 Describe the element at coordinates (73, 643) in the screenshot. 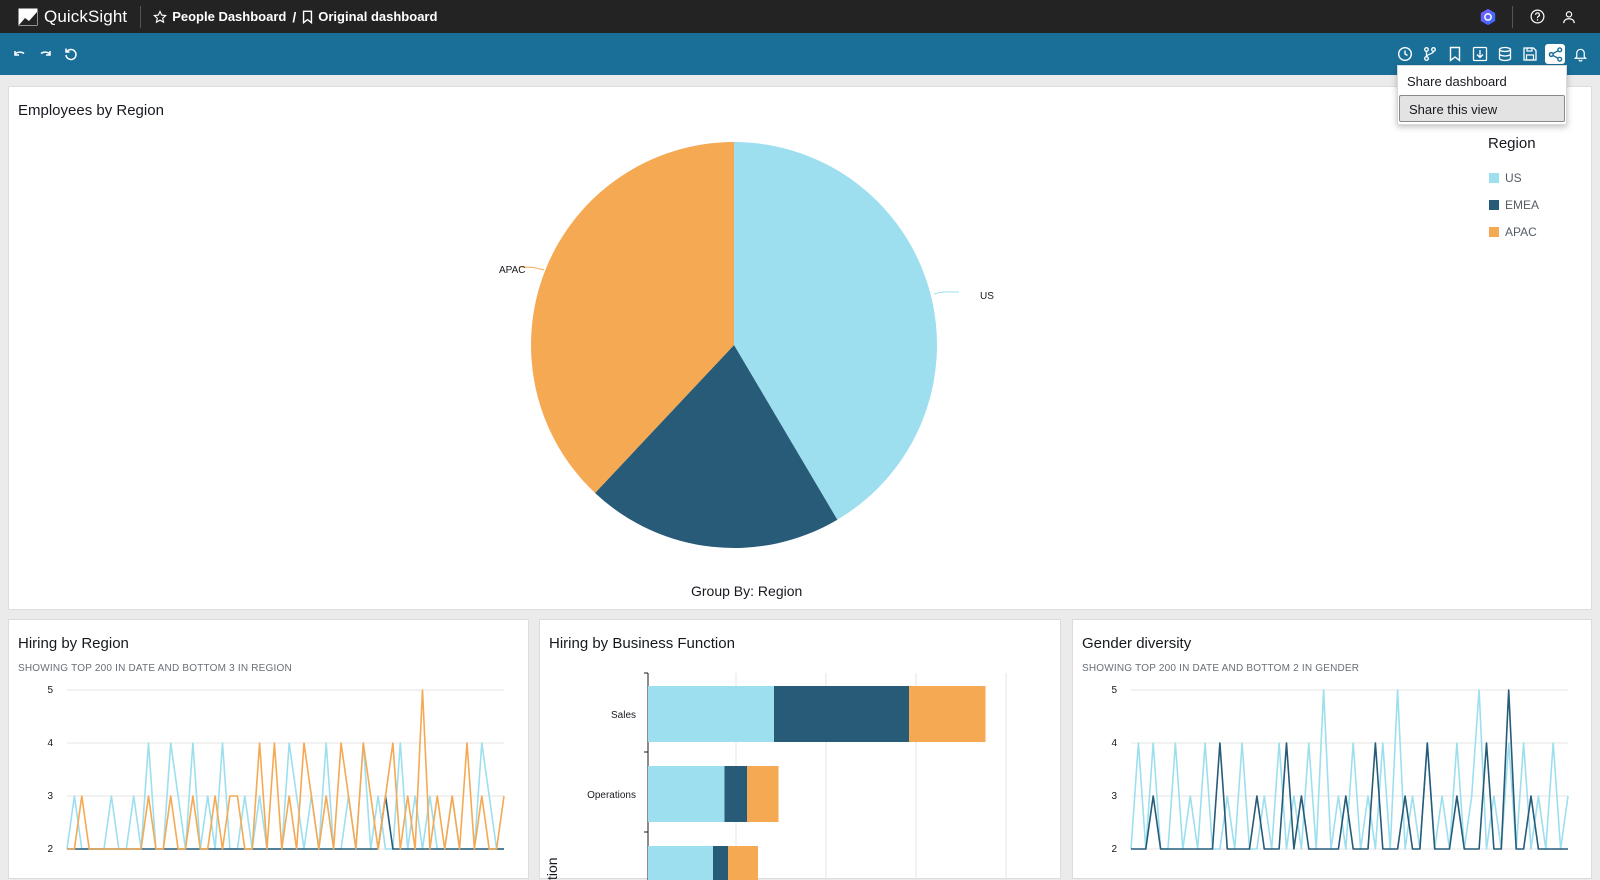

I see `visual-title: Hiring by Region` at that location.